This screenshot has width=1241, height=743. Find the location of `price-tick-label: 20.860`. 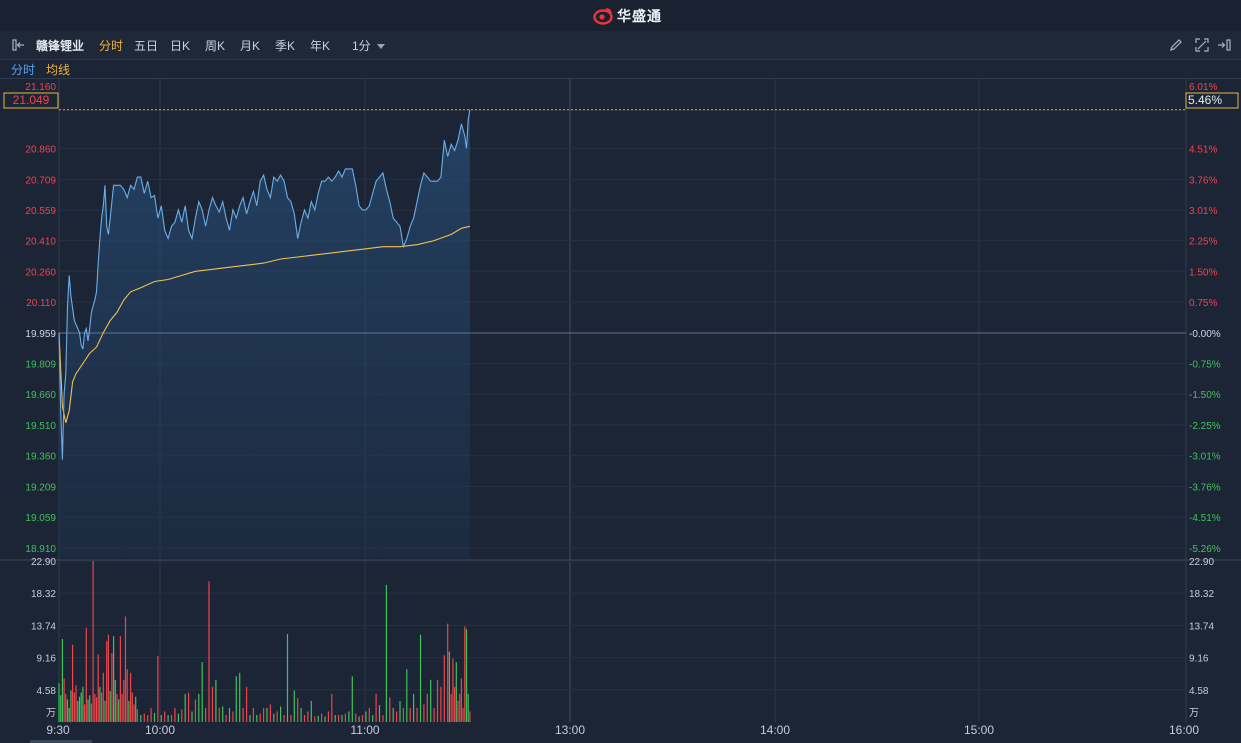

price-tick-label: 20.860 is located at coordinates (40, 149).